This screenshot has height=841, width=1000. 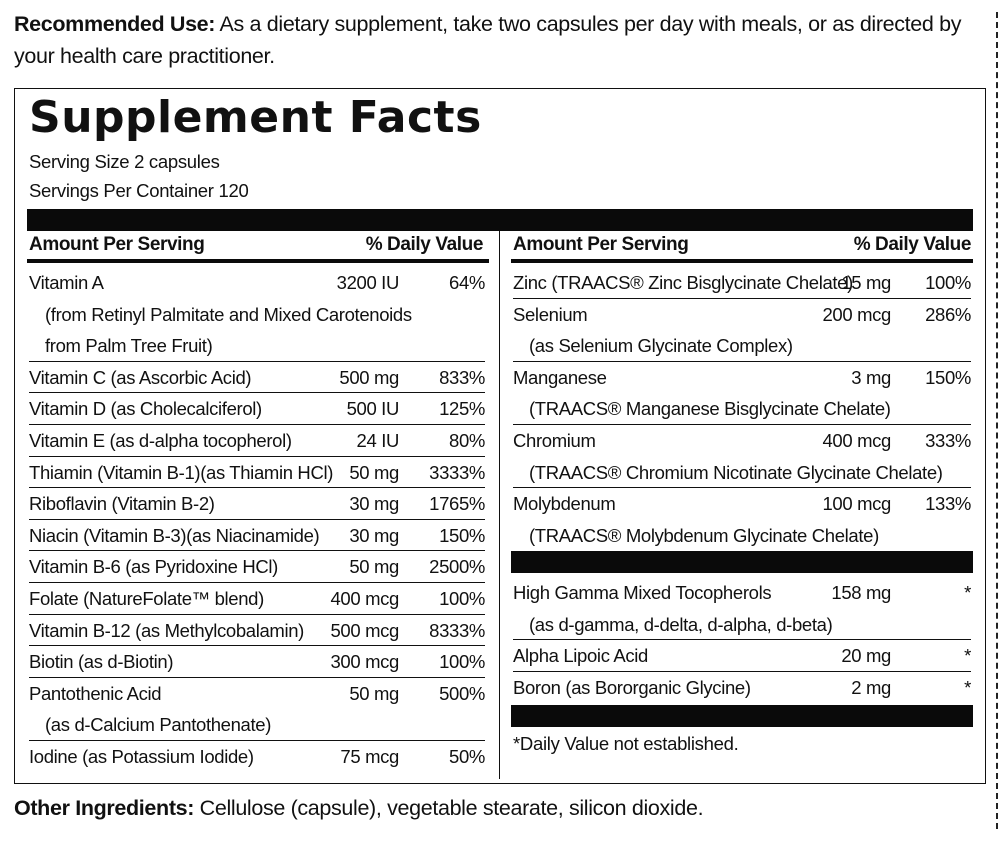 I want to click on nutrient-name: Iodine (as Potassium Iodide), so click(x=141, y=756).